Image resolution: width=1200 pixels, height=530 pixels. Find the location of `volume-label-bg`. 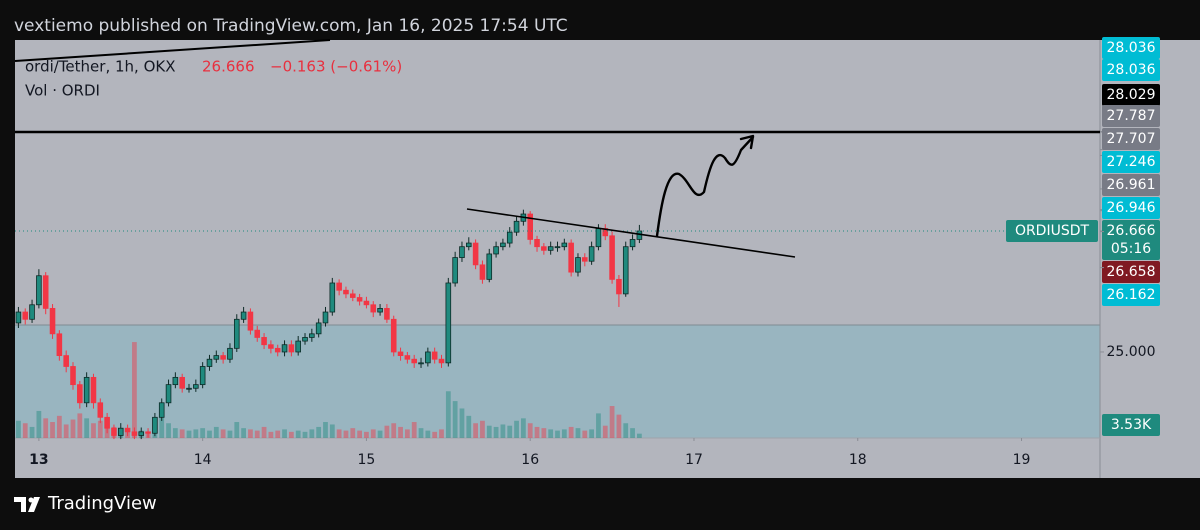

volume-label-bg is located at coordinates (1131, 425).